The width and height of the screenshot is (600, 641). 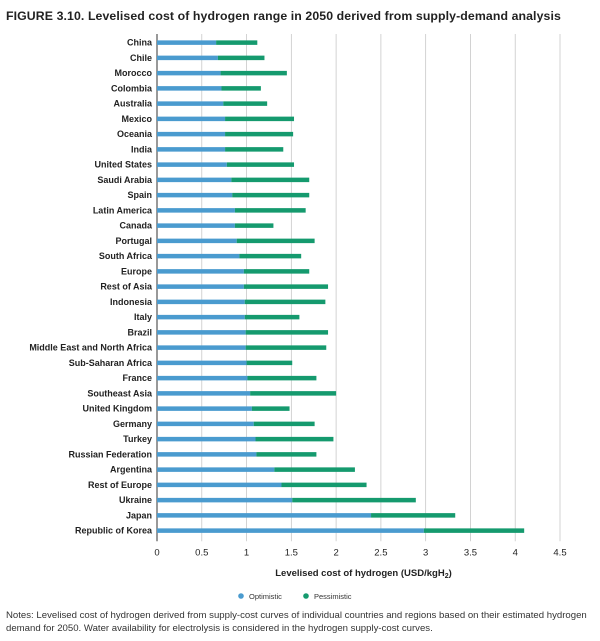 I want to click on category-label: Latin America, so click(x=123, y=210).